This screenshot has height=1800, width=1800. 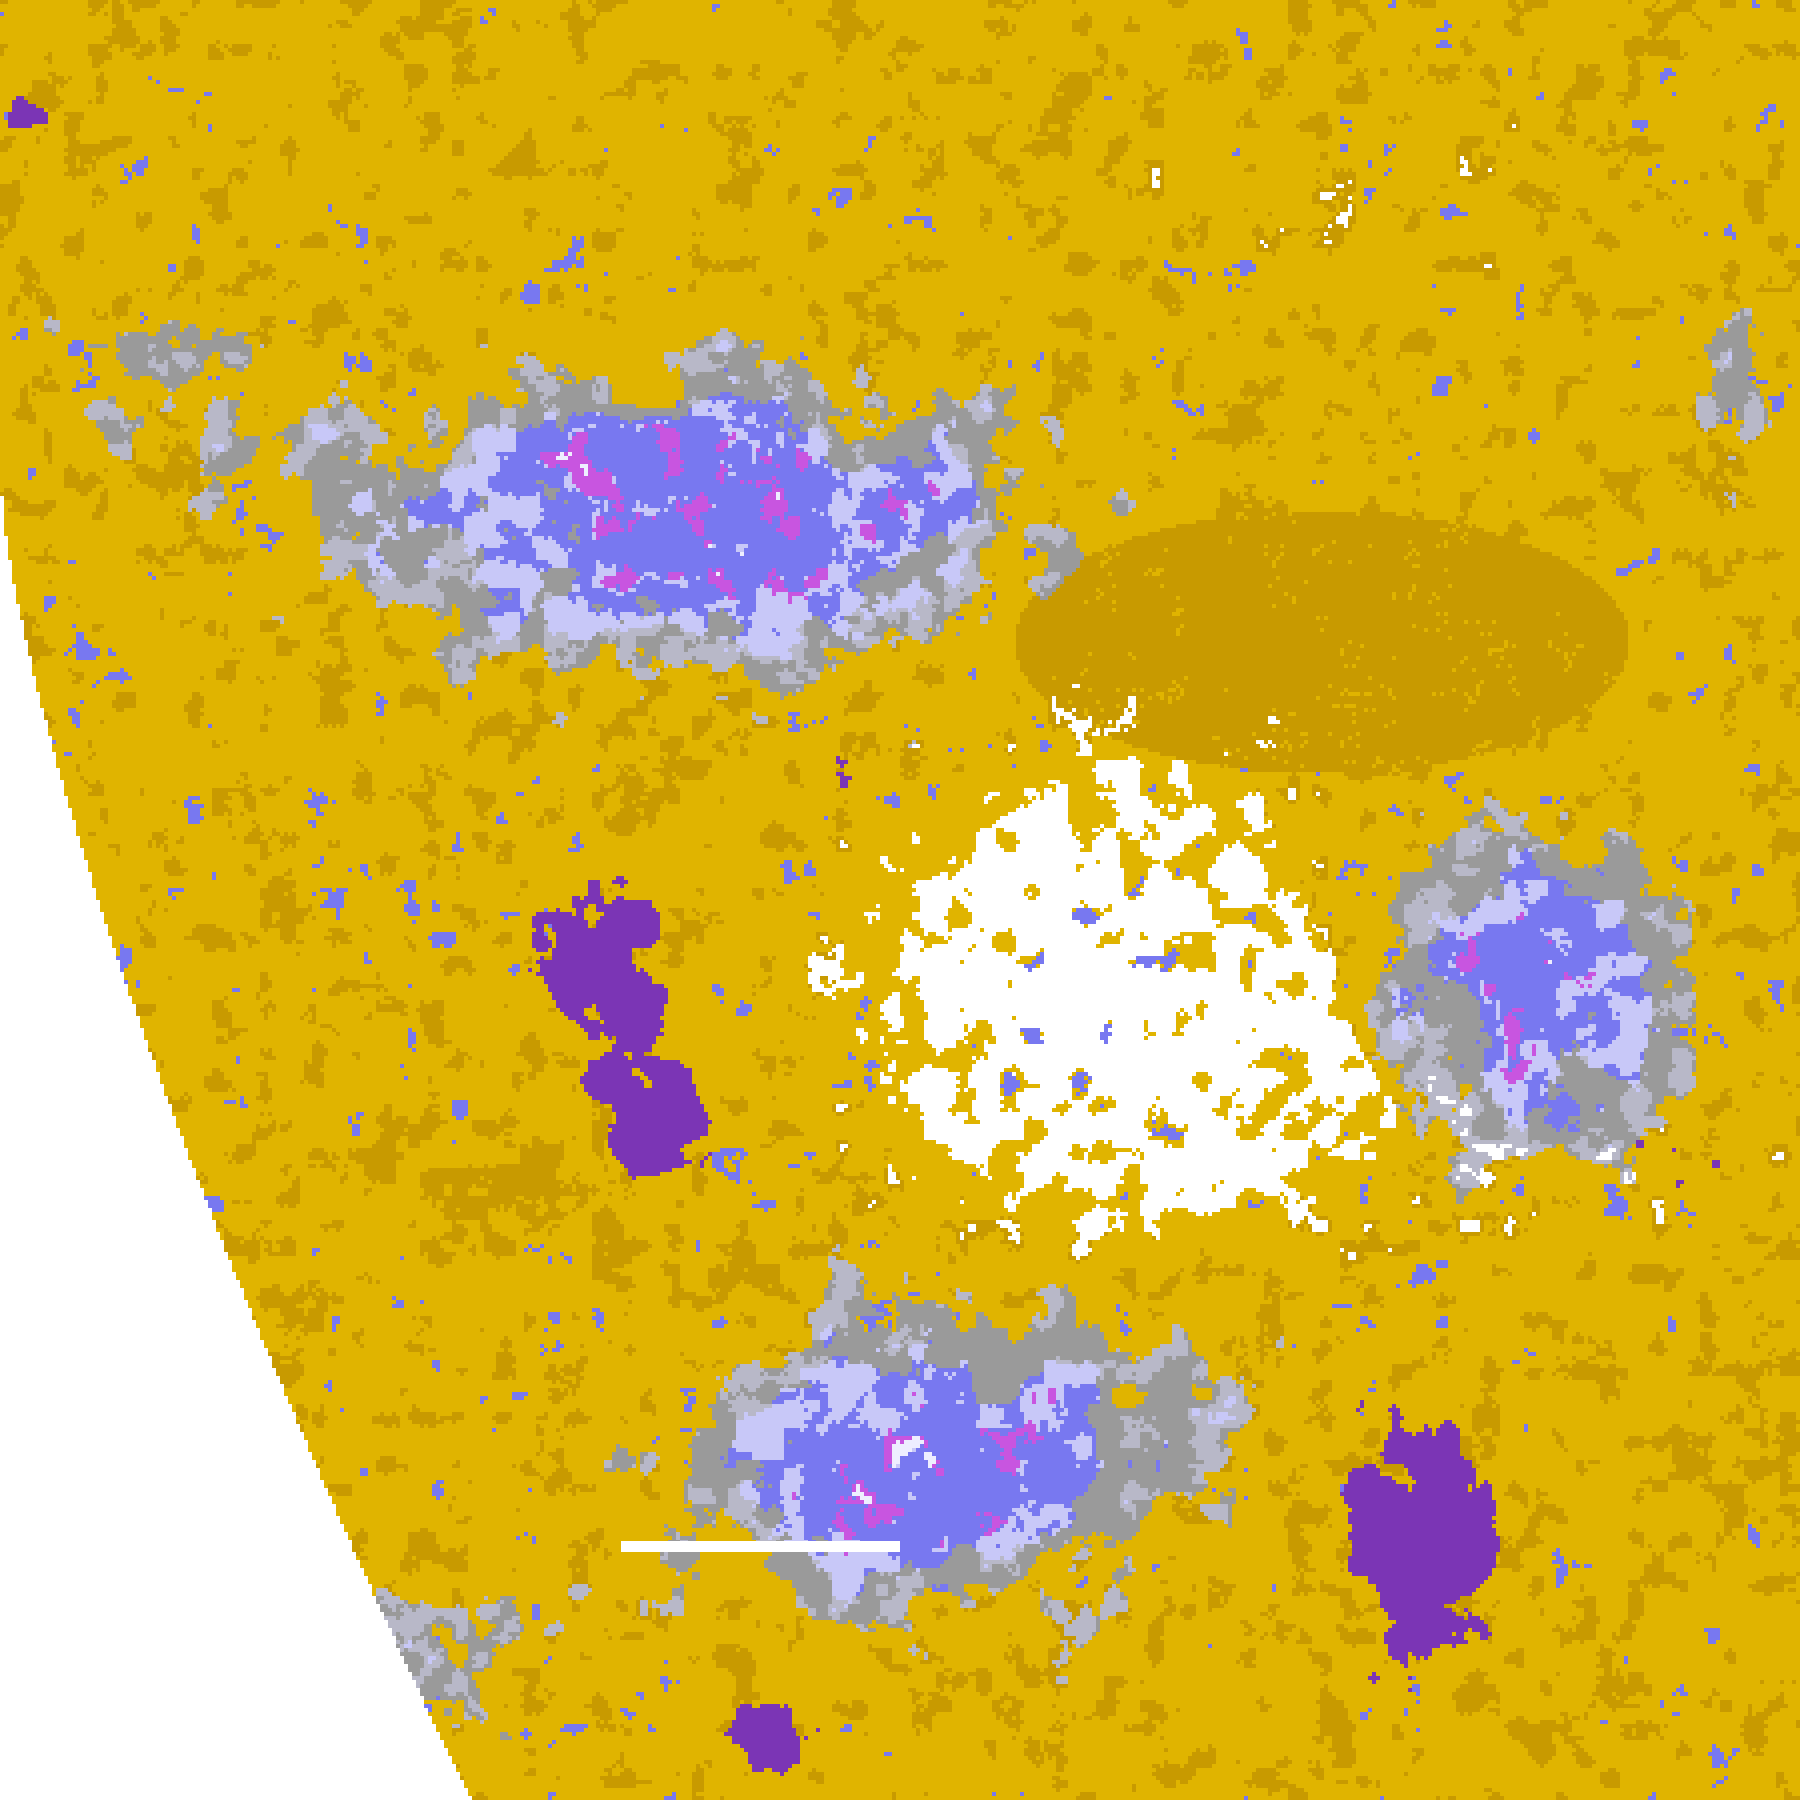 What do you see at coordinates (760, 1546) in the screenshot?
I see `scale-bar` at bounding box center [760, 1546].